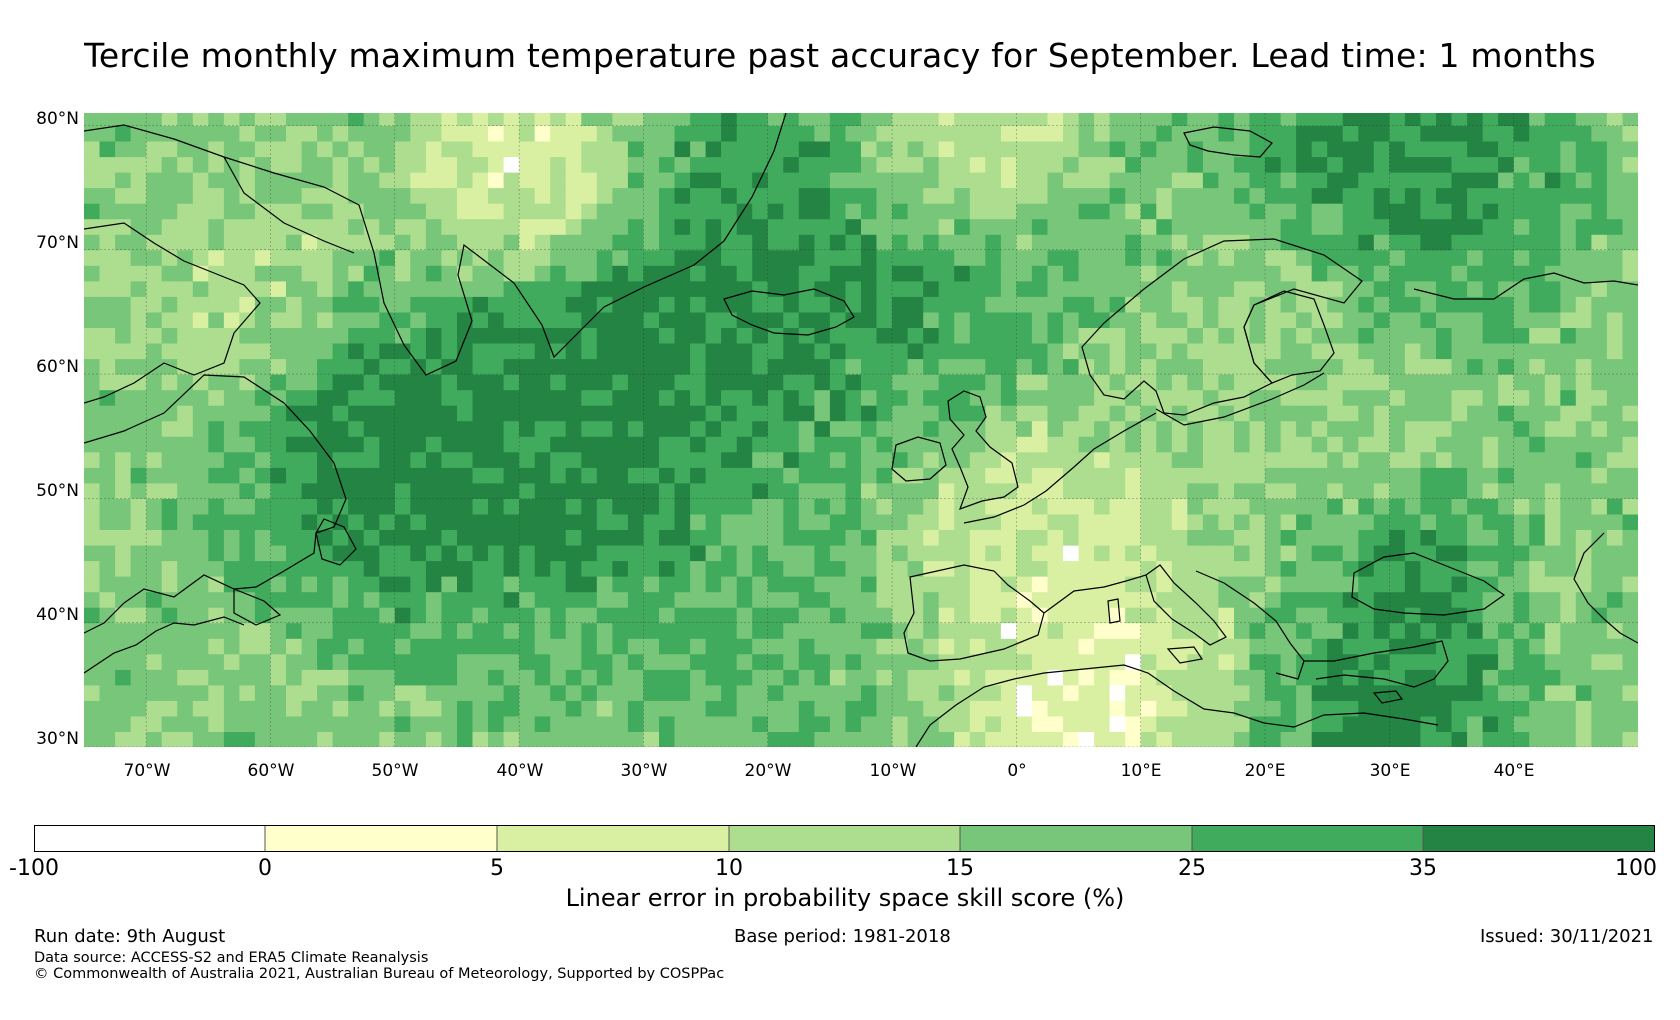 The height and width of the screenshot is (1020, 1680). What do you see at coordinates (768, 771) in the screenshot?
I see `lon-label-20w: 20°W` at bounding box center [768, 771].